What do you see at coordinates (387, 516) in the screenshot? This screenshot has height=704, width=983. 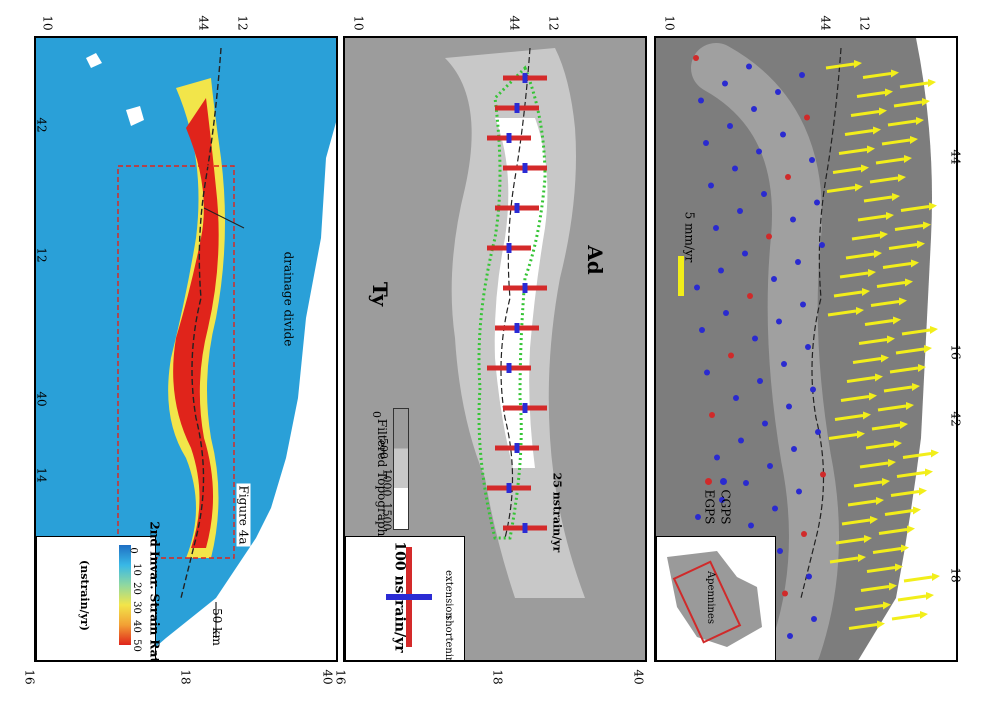 I see `topo-legend-tick: 1500` at bounding box center [387, 516].